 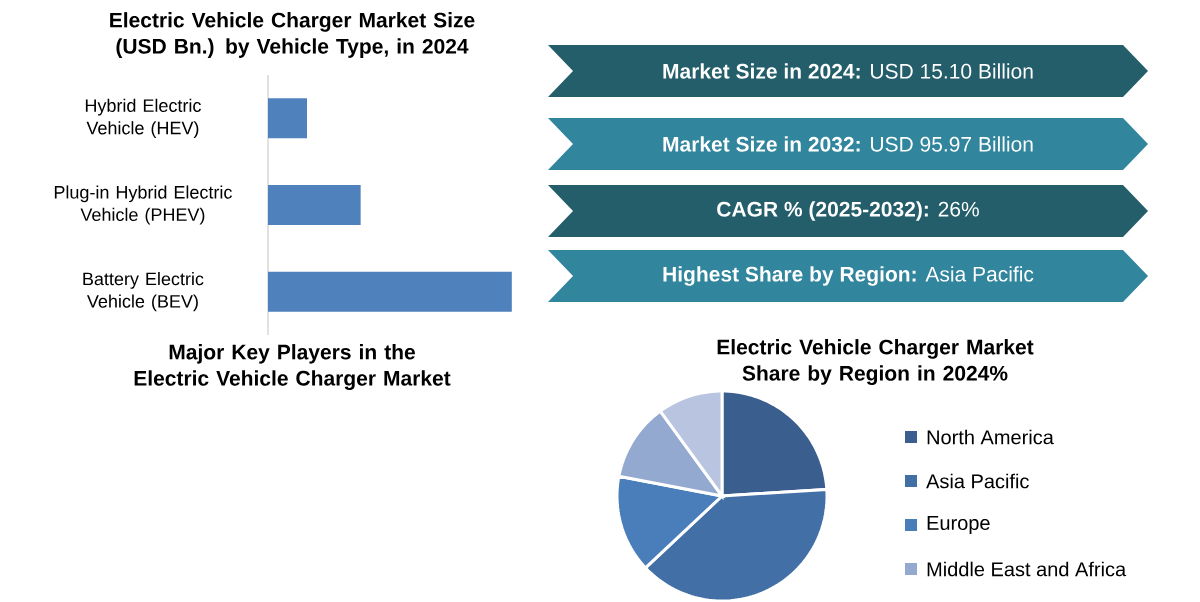 What do you see at coordinates (848, 210) in the screenshot?
I see `text: CAGR % (2025-2032): 26%` at bounding box center [848, 210].